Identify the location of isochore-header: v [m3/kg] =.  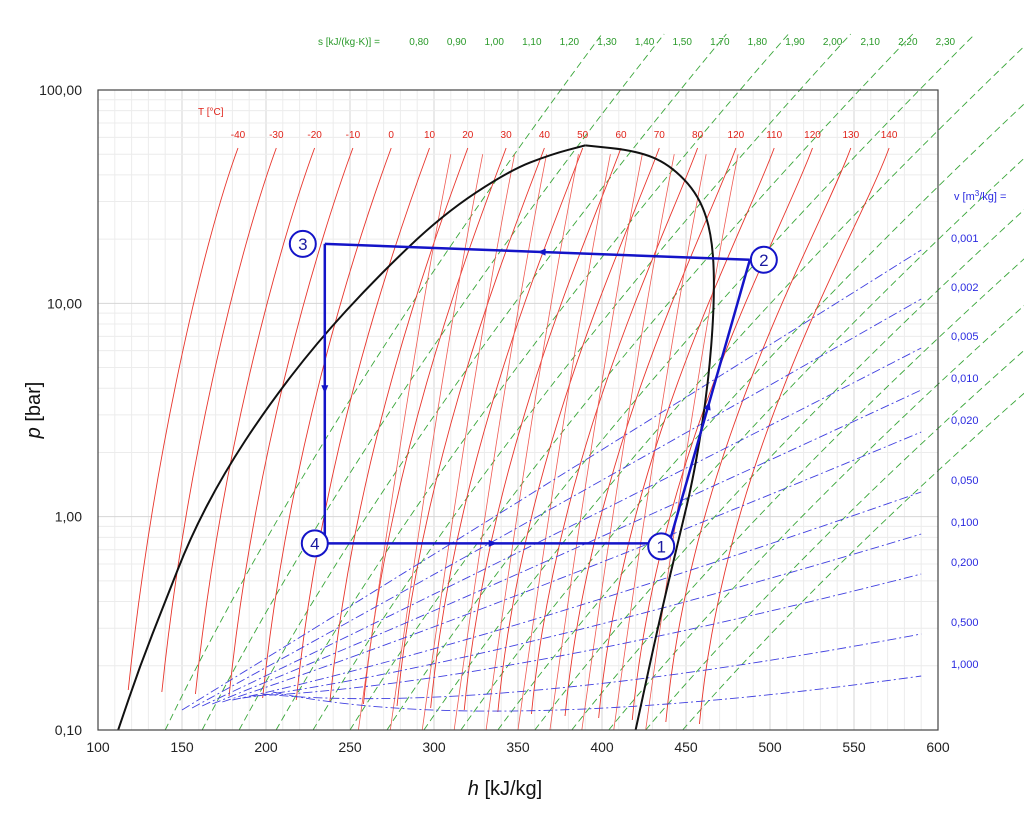
(980, 196).